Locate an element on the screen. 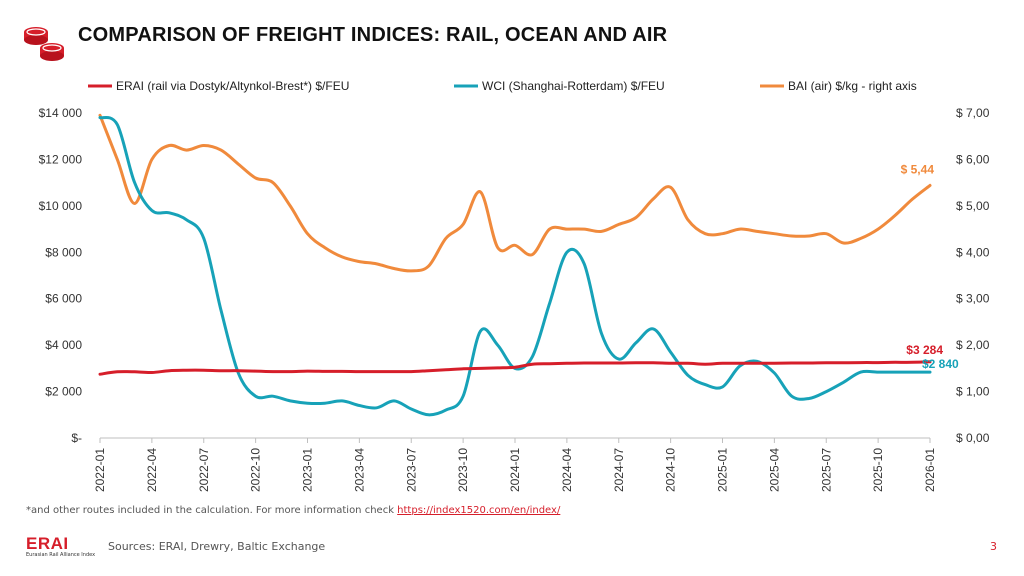  brand-subtitle: Eurasian Rail Alliance Index is located at coordinates (61, 555).